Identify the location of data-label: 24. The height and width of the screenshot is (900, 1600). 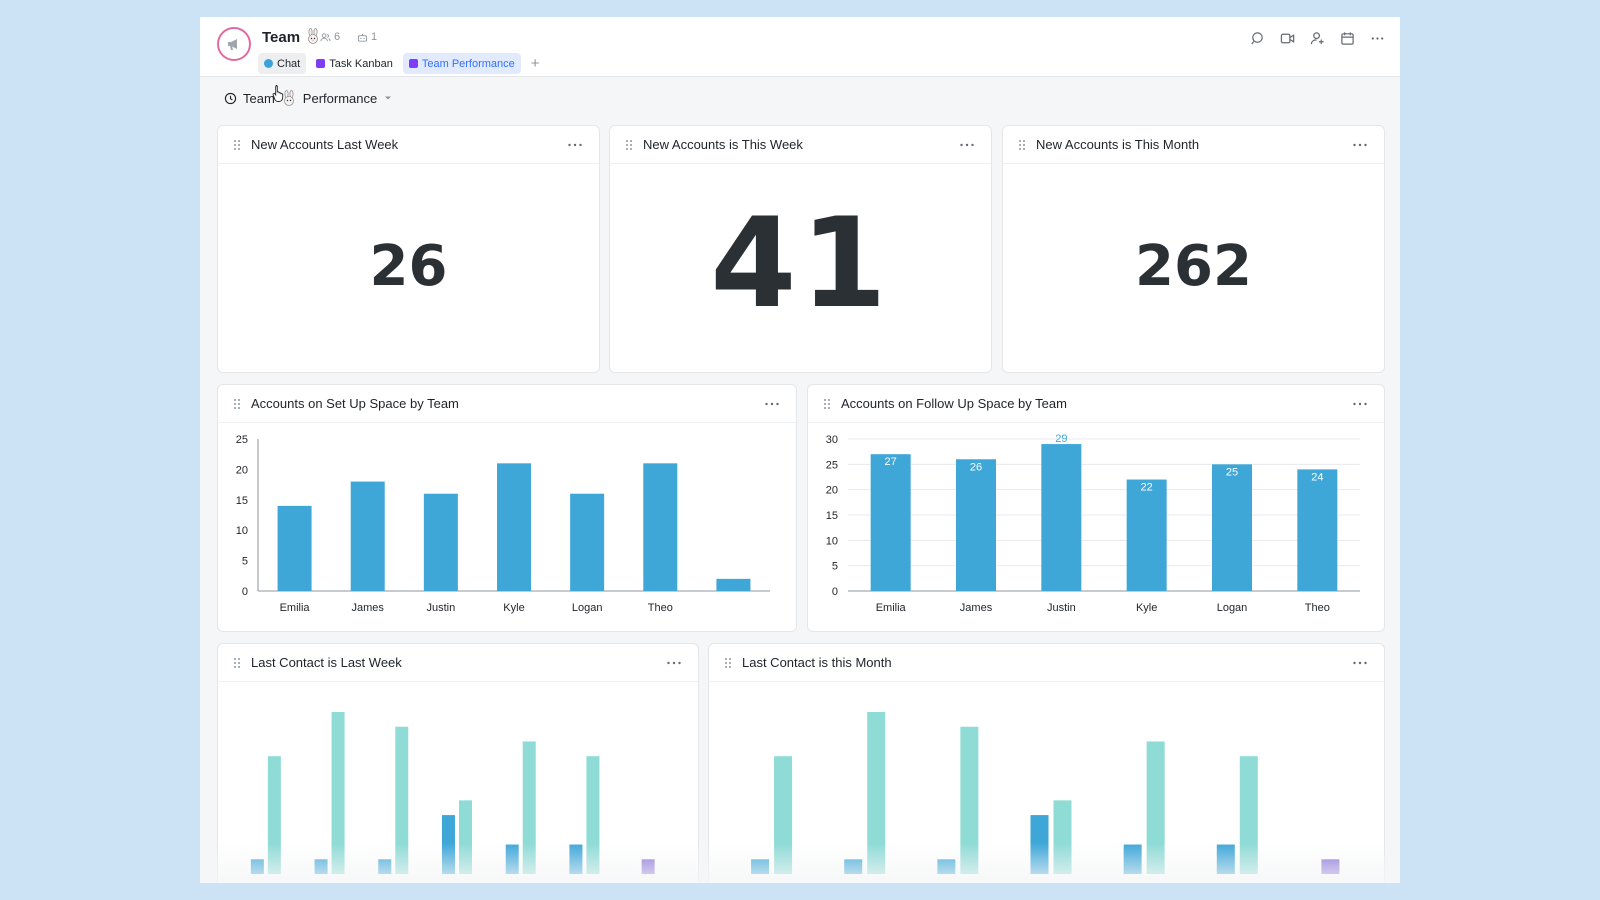
(1317, 477).